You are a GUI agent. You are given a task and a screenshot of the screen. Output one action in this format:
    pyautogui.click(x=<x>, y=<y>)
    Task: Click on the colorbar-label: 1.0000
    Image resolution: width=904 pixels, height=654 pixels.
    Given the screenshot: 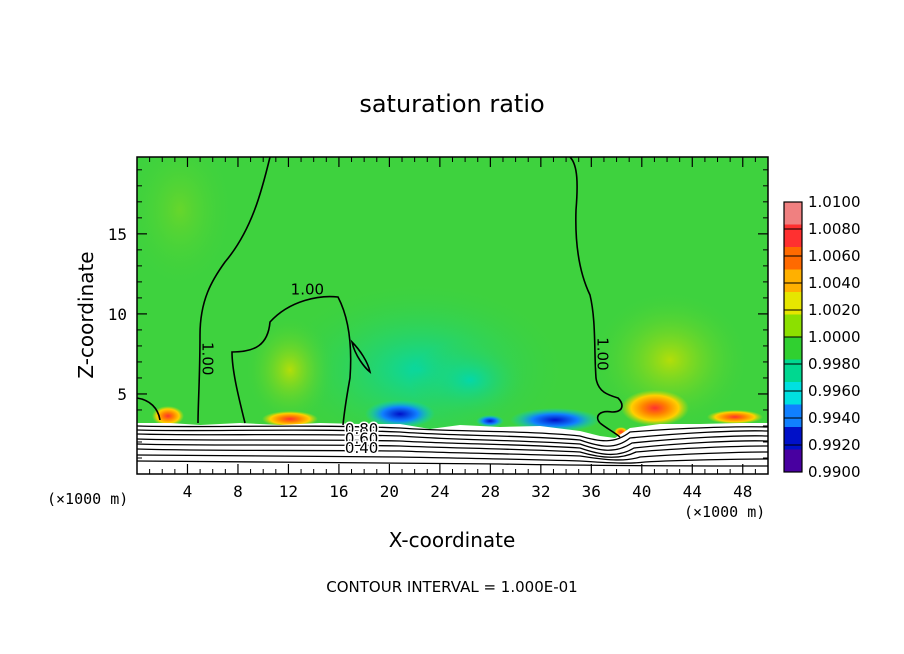 What is the action you would take?
    pyautogui.click(x=834, y=337)
    